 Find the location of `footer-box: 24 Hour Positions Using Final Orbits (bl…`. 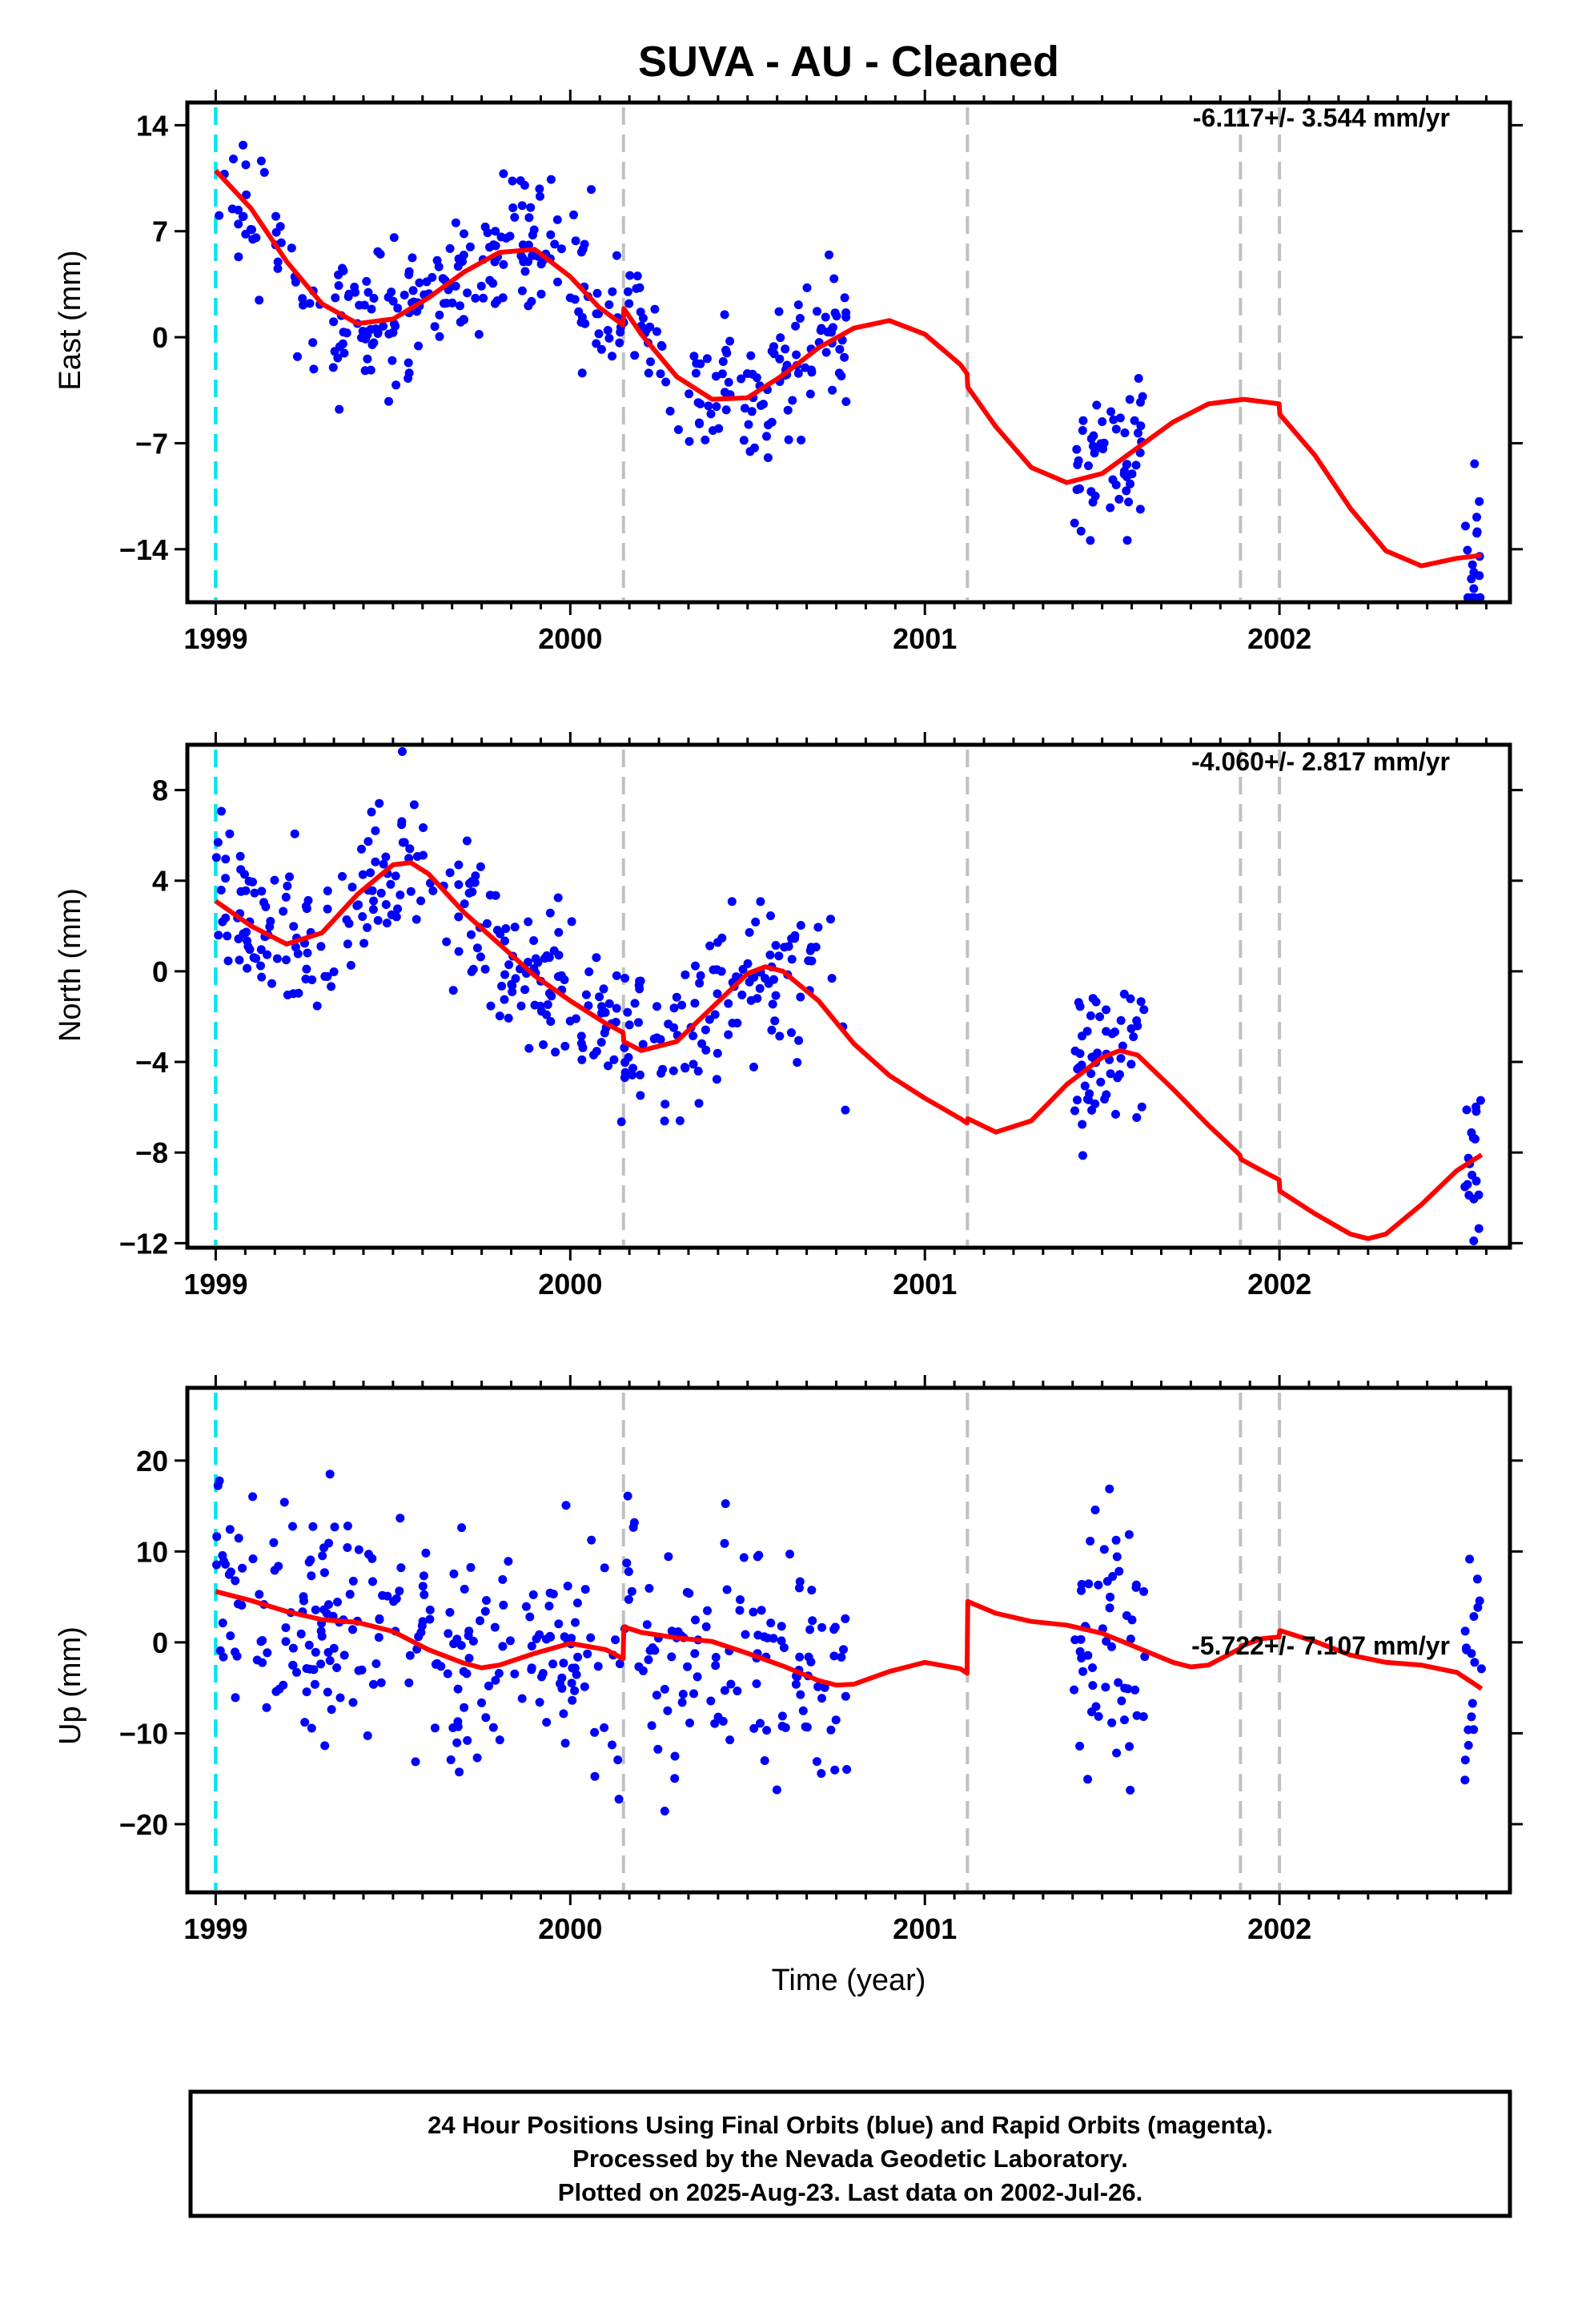

footer-box: 24 Hour Positions Using Final Orbits (bl… is located at coordinates (850, 2153).